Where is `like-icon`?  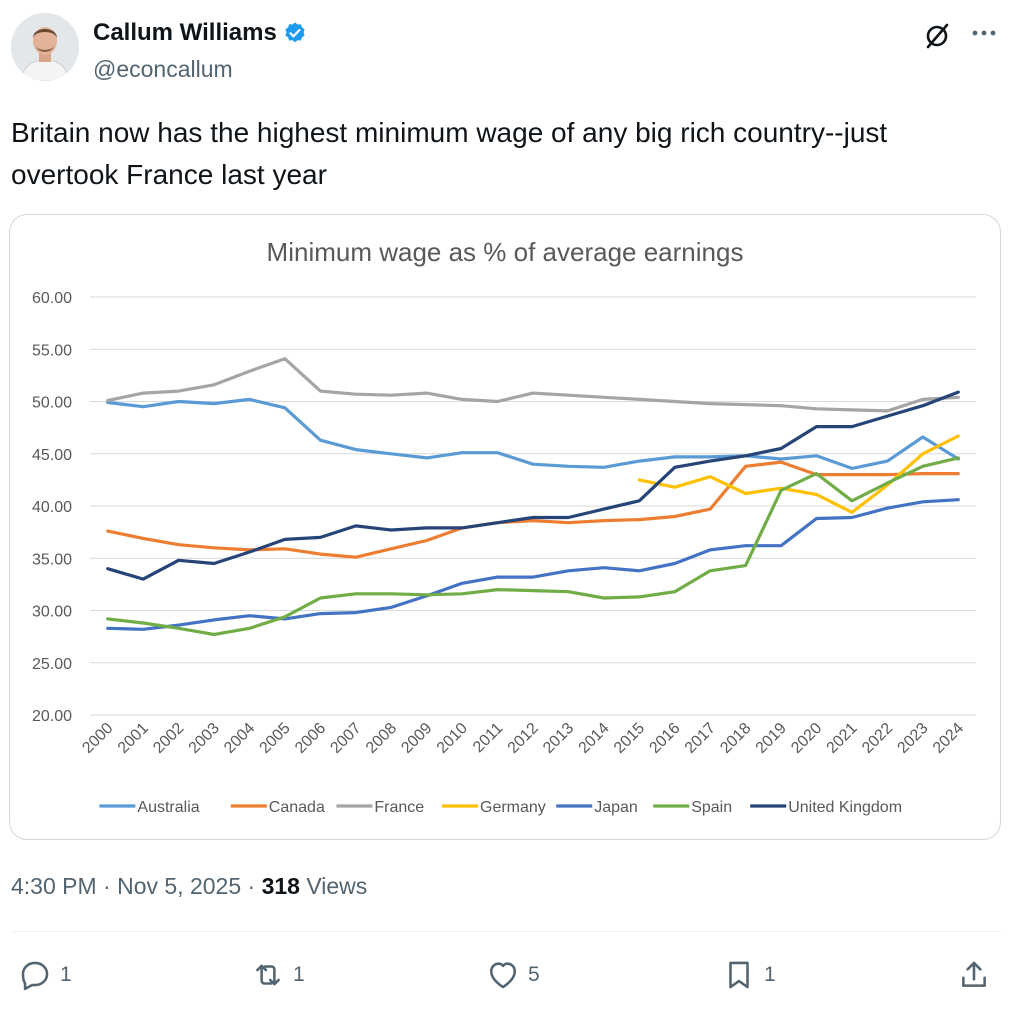 like-icon is located at coordinates (503, 975).